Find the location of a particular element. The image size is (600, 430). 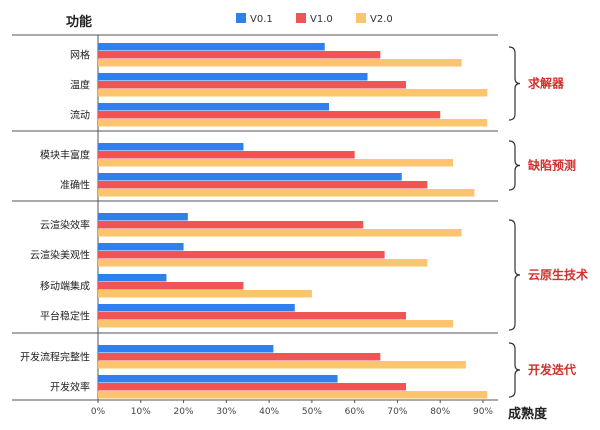

bar-V2.0-3 is located at coordinates (293, 123).